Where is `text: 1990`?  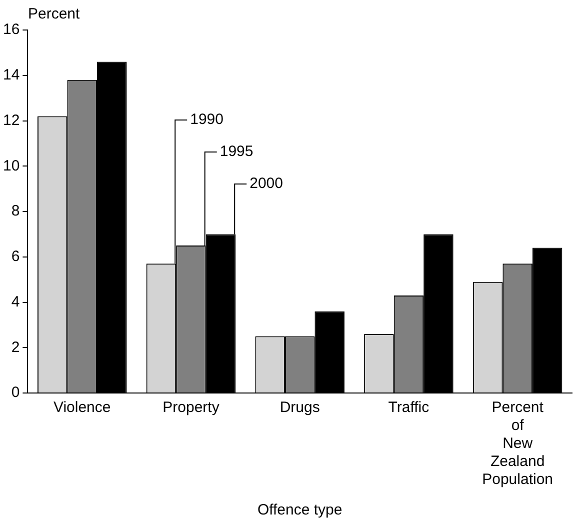
text: 1990 is located at coordinates (207, 119).